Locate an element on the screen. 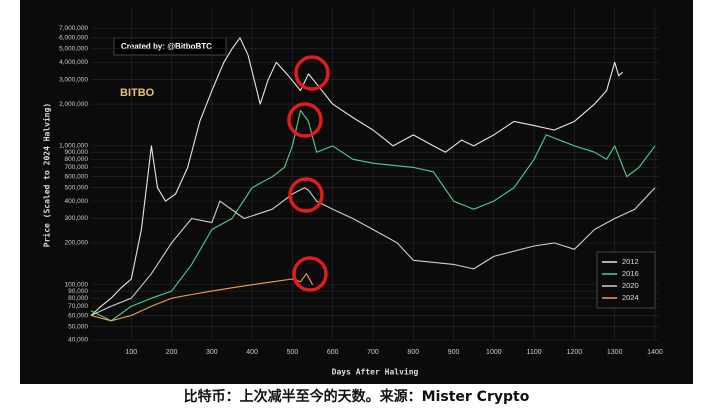 This screenshot has width=713, height=418. y-tick-label: 3,000,000 is located at coordinates (73, 79).